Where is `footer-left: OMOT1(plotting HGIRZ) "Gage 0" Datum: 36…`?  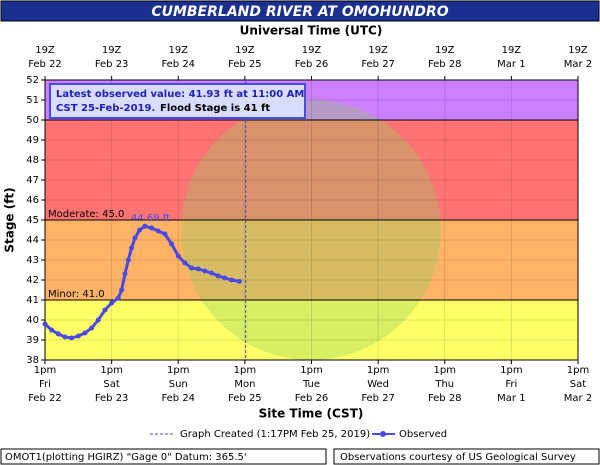
footer-left: OMOT1(plotting HGIRZ) "Gage 0" Datum: 36… is located at coordinates (126, 457).